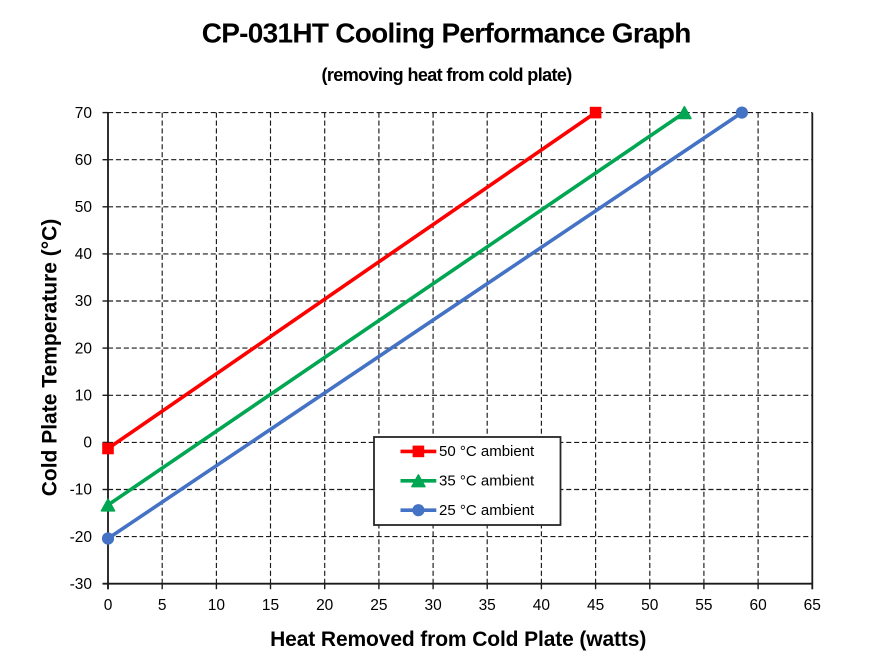  Describe the element at coordinates (378, 605) in the screenshot. I see `svg-text: 25` at that location.